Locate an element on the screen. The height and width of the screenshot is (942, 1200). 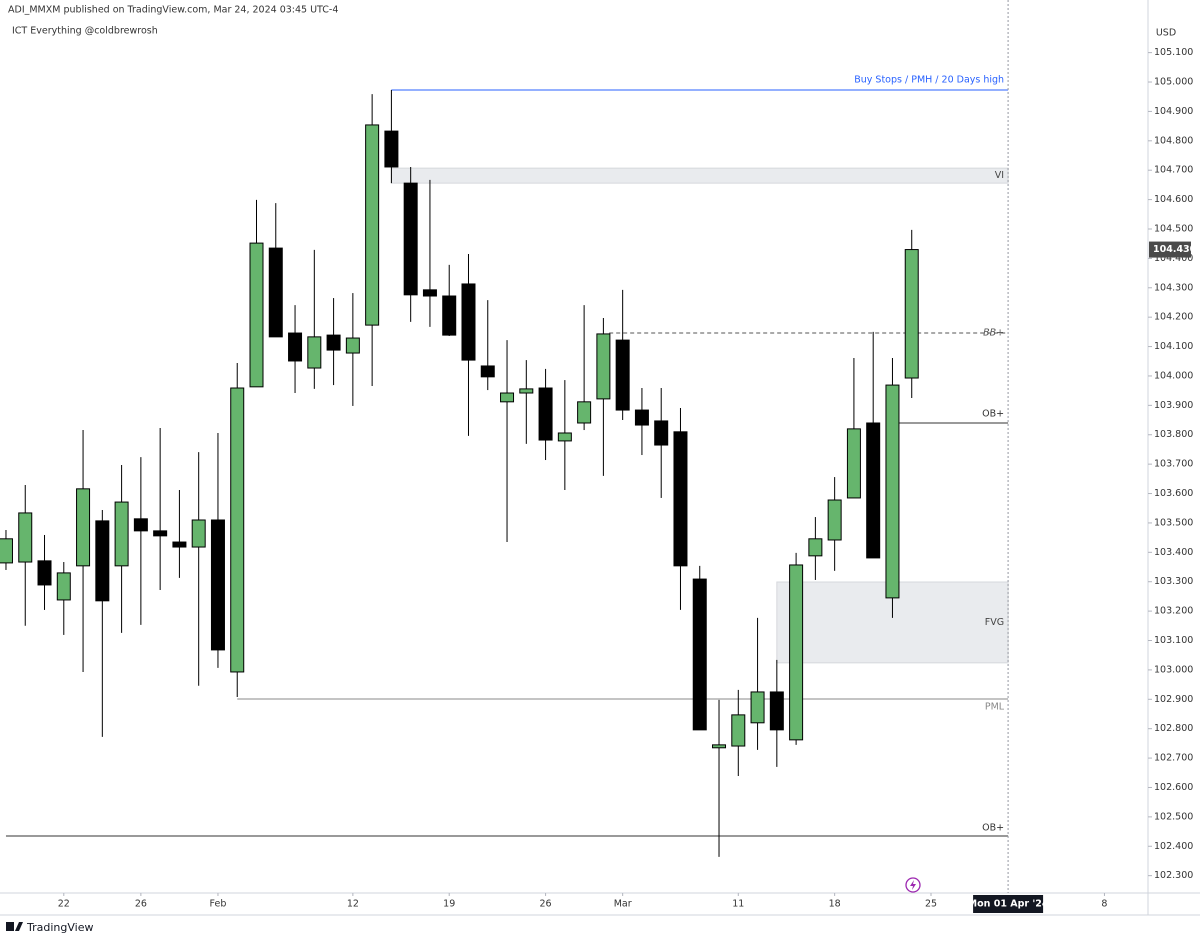
x-tick-label: 22 is located at coordinates (64, 904).